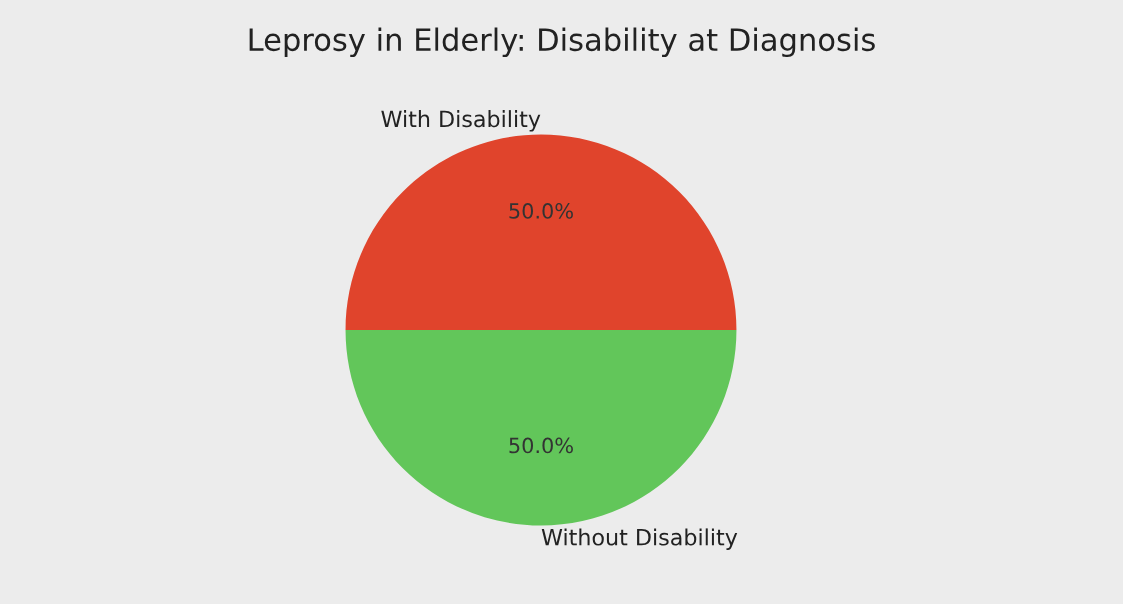 The height and width of the screenshot is (604, 1123). I want to click on chart-title: Leprosy in Elderly: Disability at Diagnosis, so click(562, 42).